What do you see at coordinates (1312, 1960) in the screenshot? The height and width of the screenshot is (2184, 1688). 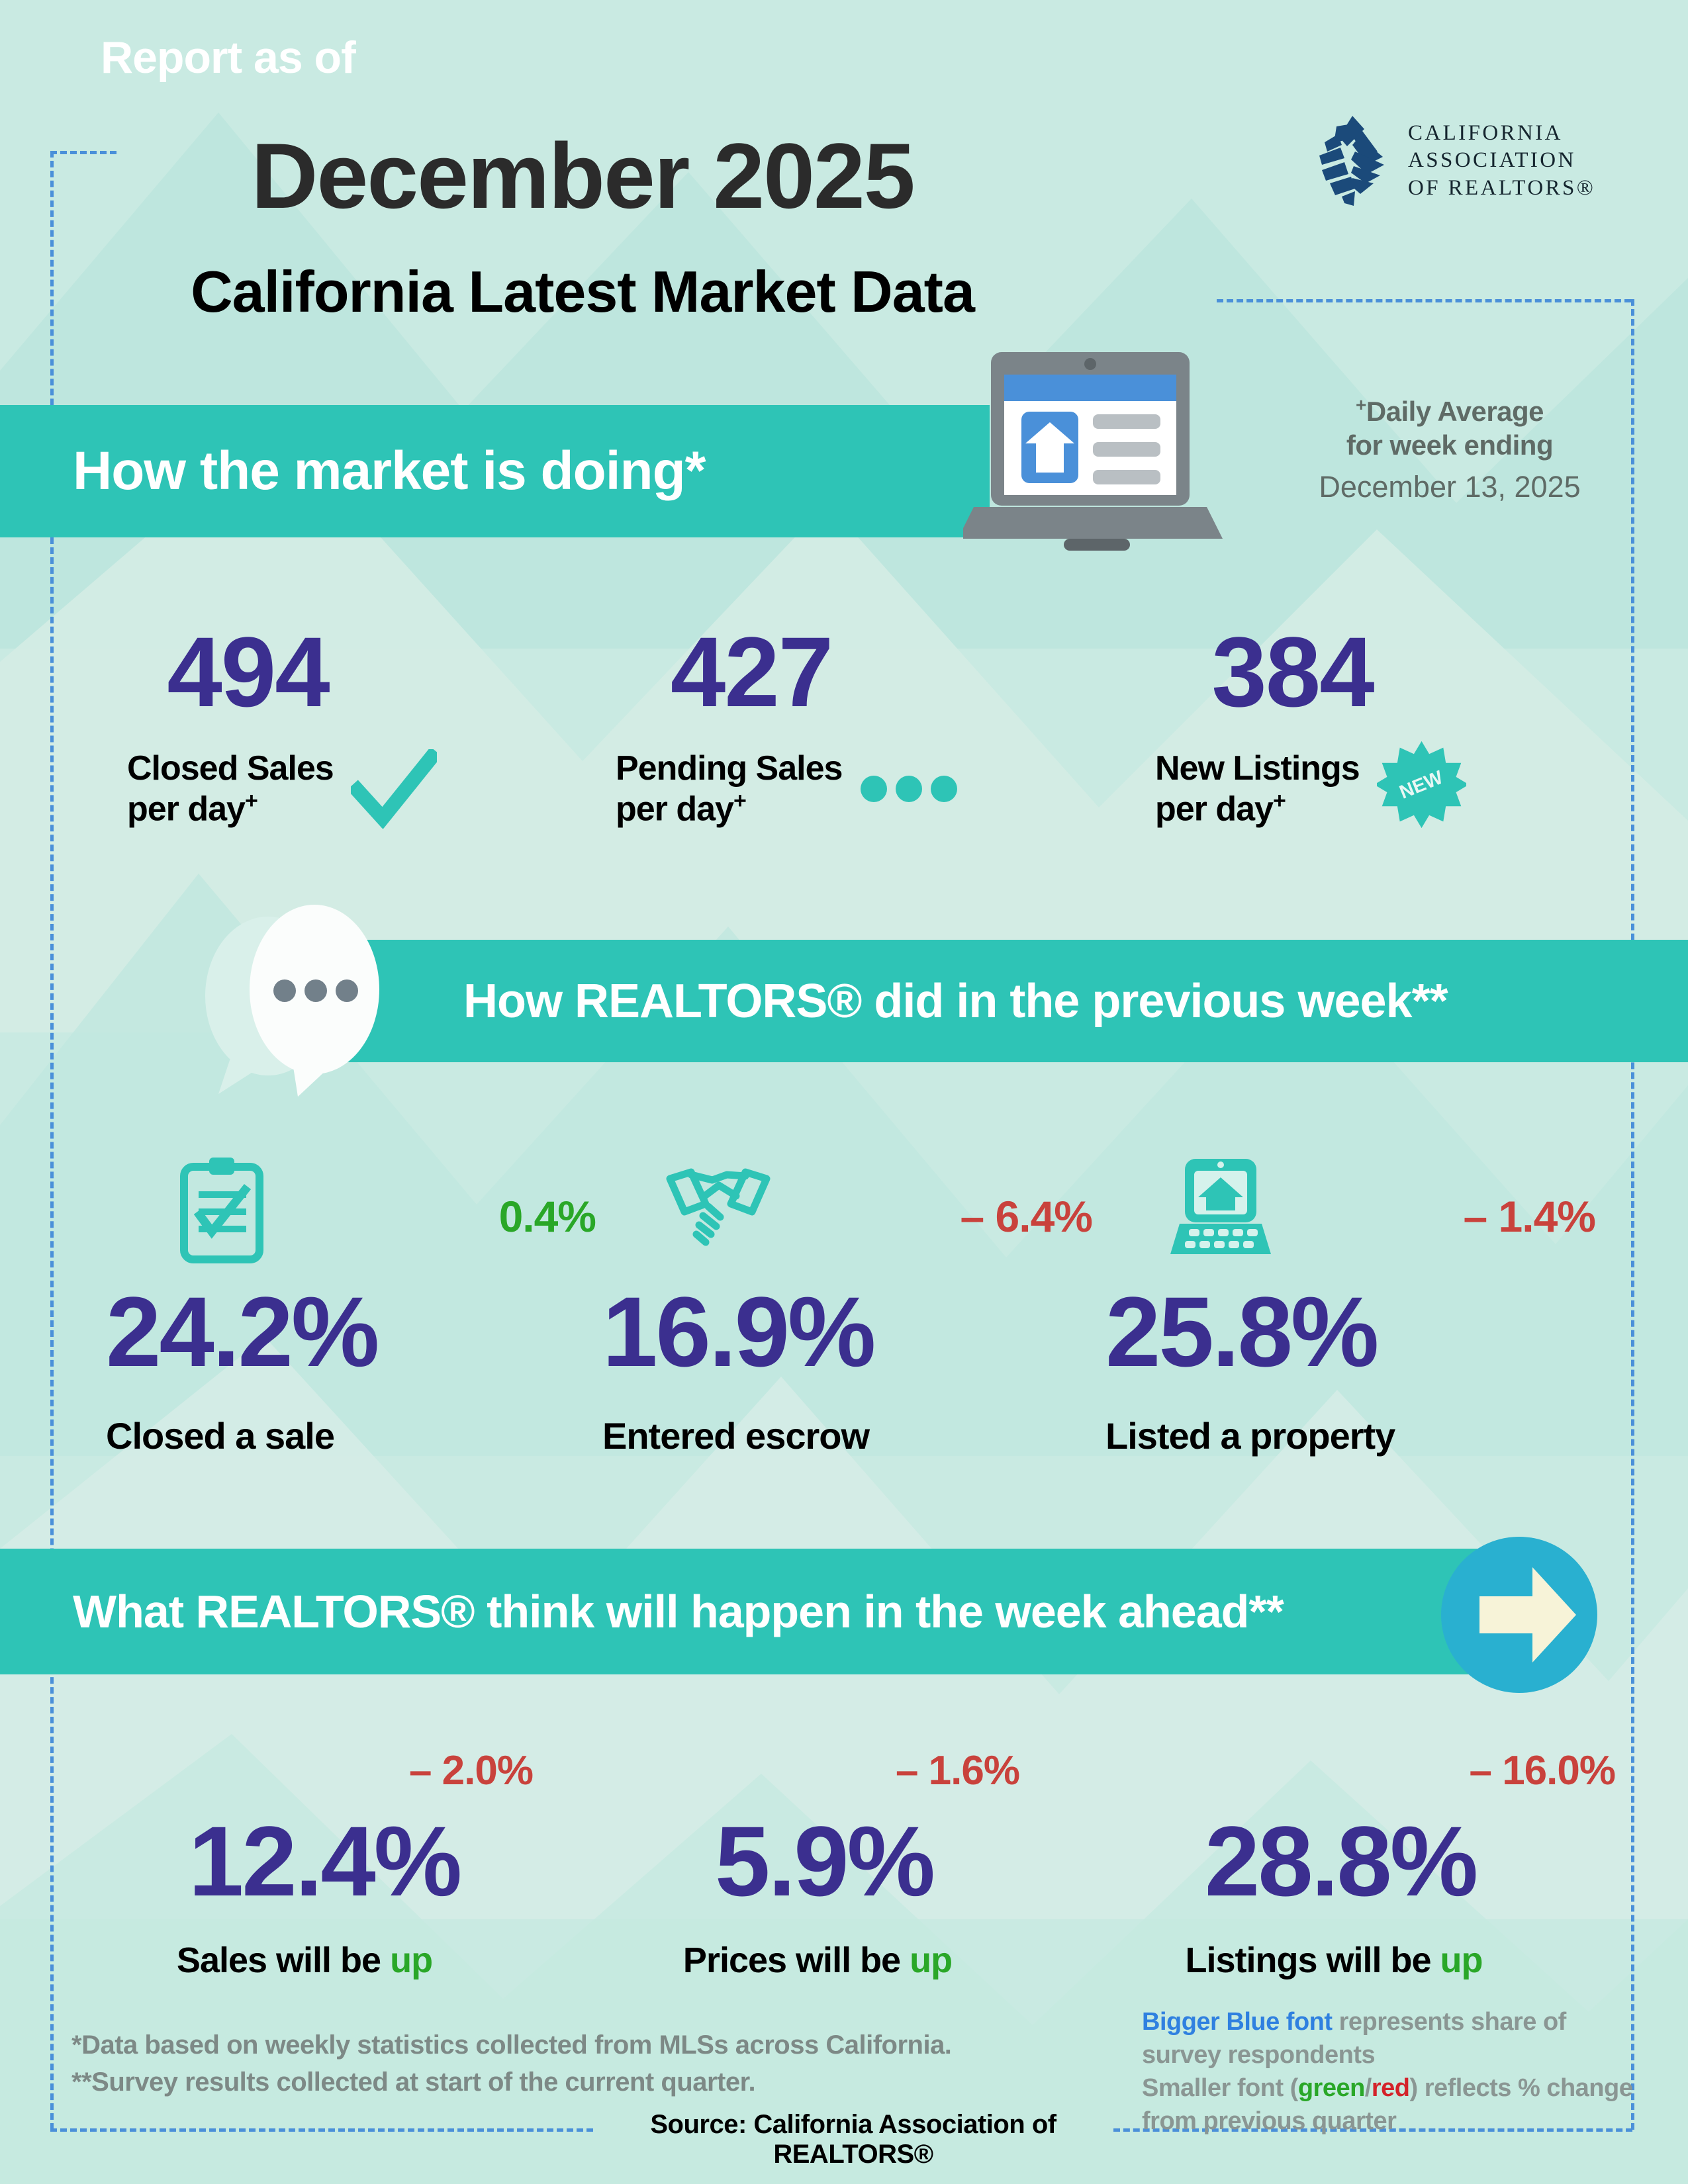 I see `week-ahead-listings-caption-prefix: Listings will be` at bounding box center [1312, 1960].